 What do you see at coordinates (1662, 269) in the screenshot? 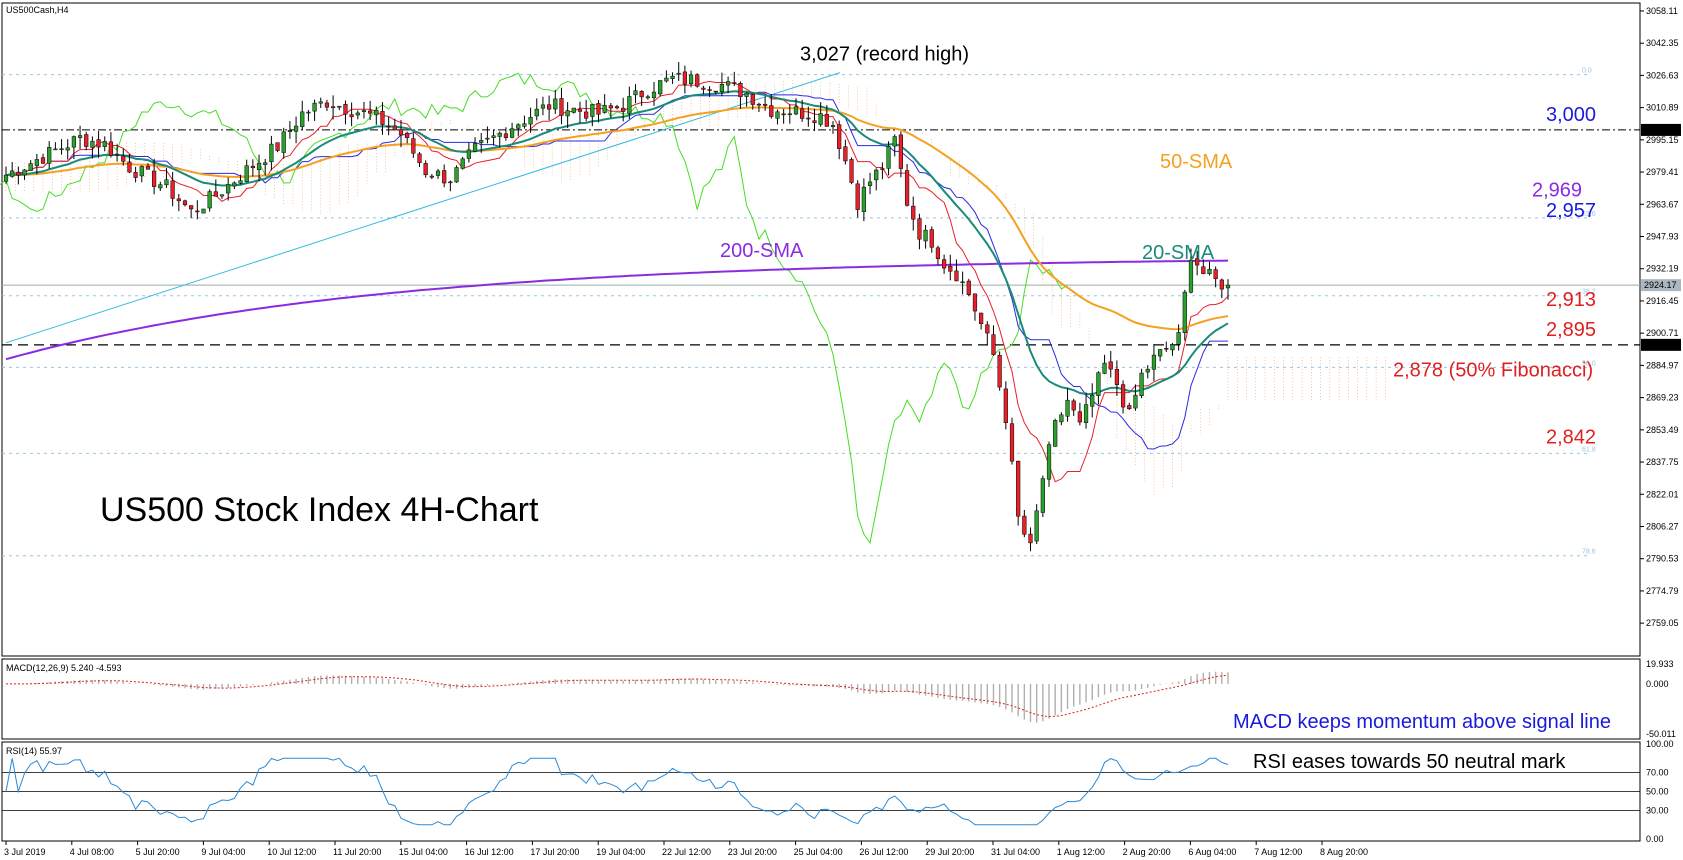
I see `y-tick-label: 2932.19` at bounding box center [1662, 269].